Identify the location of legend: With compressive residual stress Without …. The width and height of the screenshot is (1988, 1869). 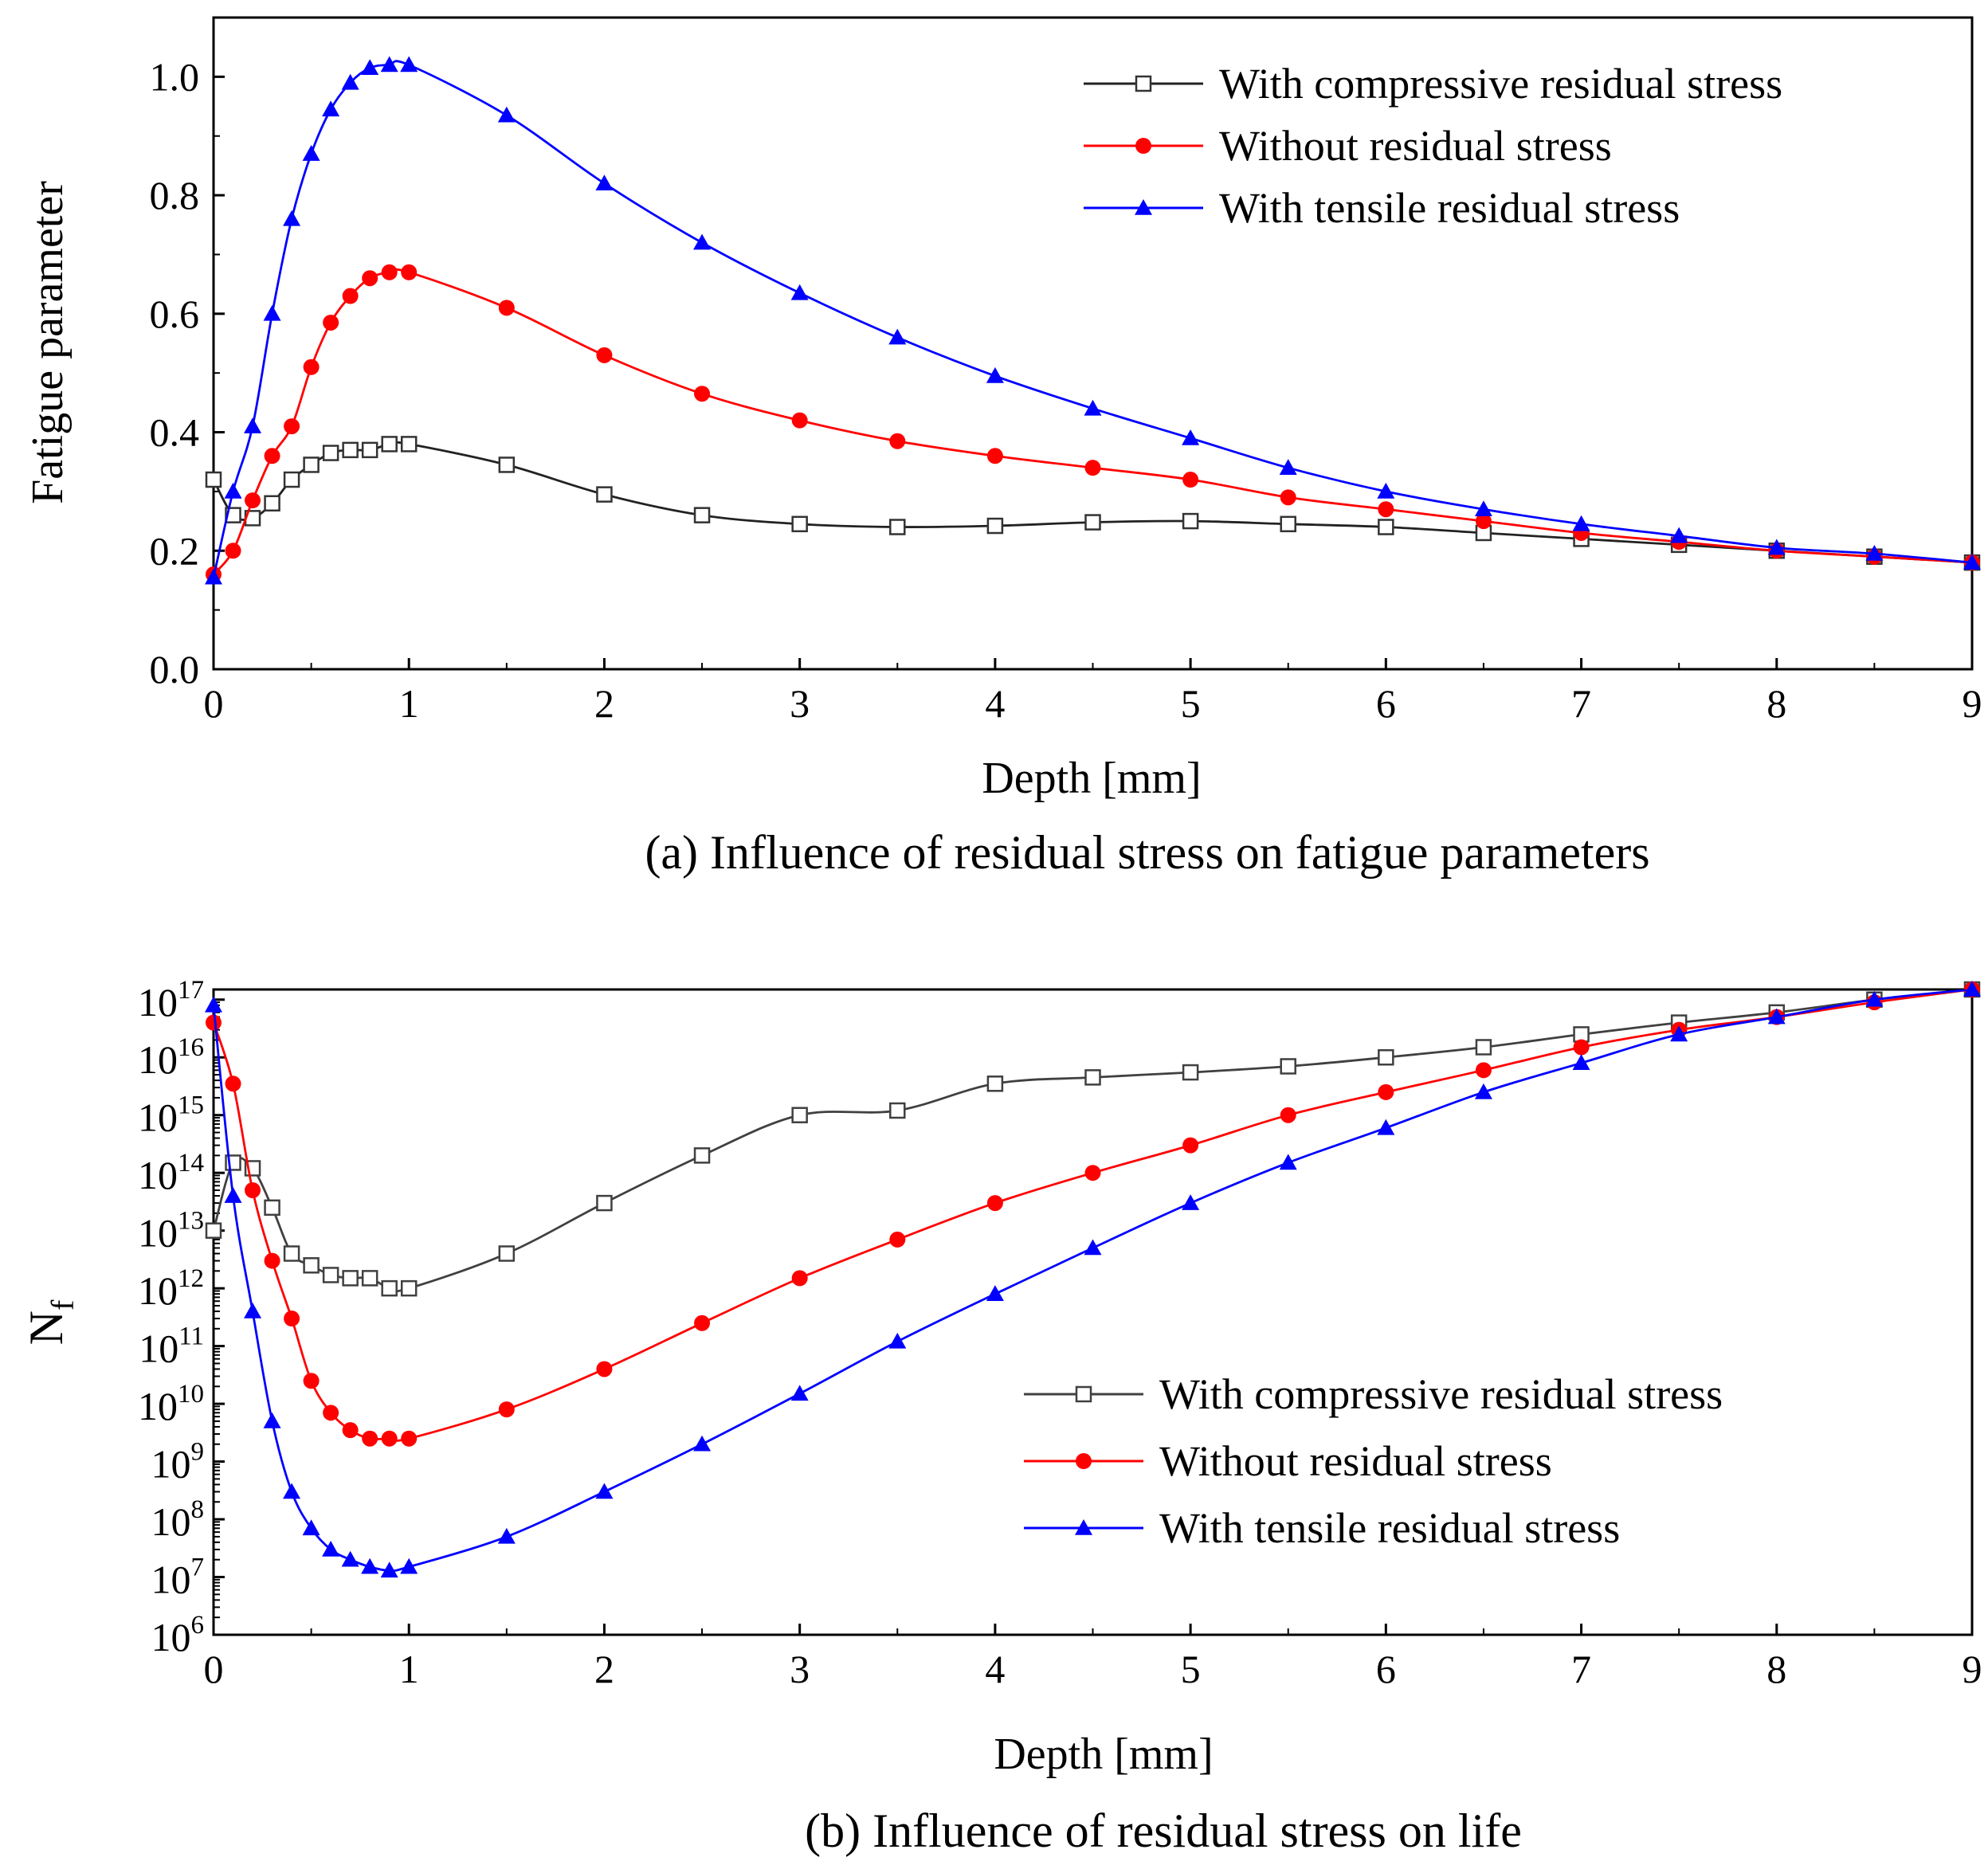
(1433, 146).